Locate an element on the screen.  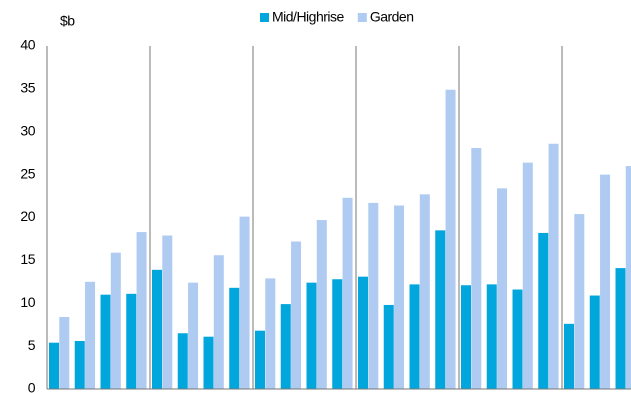
y-tick-label: 20 is located at coordinates (27, 216).